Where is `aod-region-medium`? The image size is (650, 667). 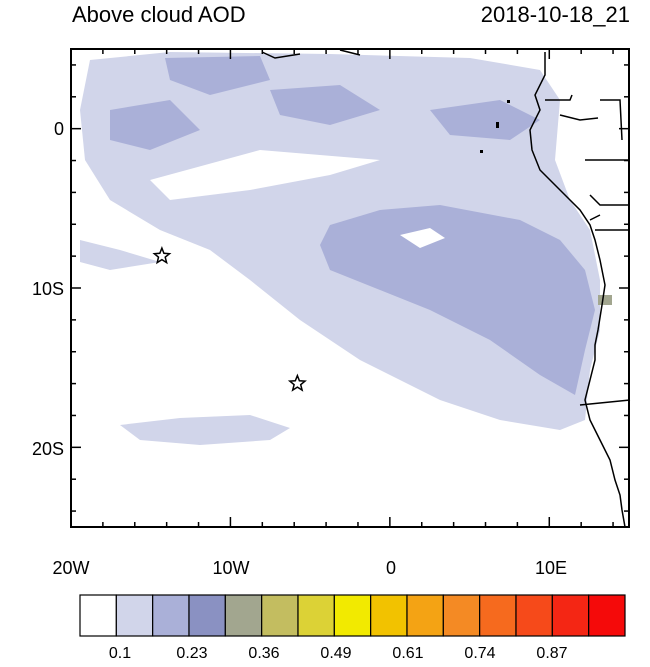
aod-region-medium is located at coordinates (457, 300).